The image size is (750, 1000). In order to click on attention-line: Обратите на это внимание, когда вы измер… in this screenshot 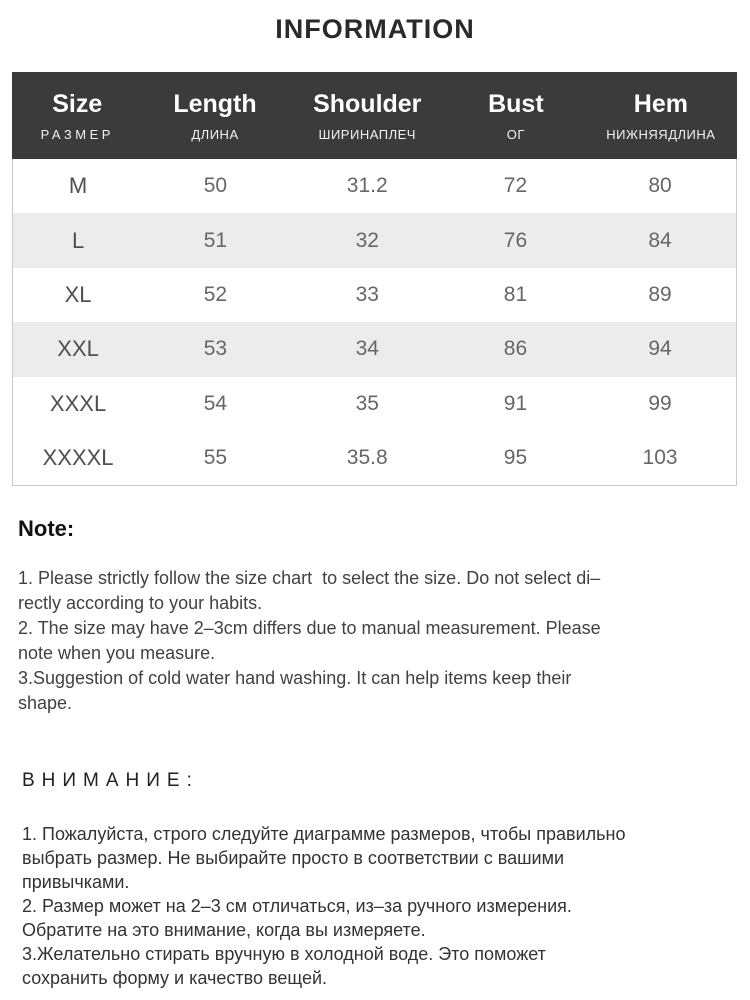, I will do `click(224, 930)`.